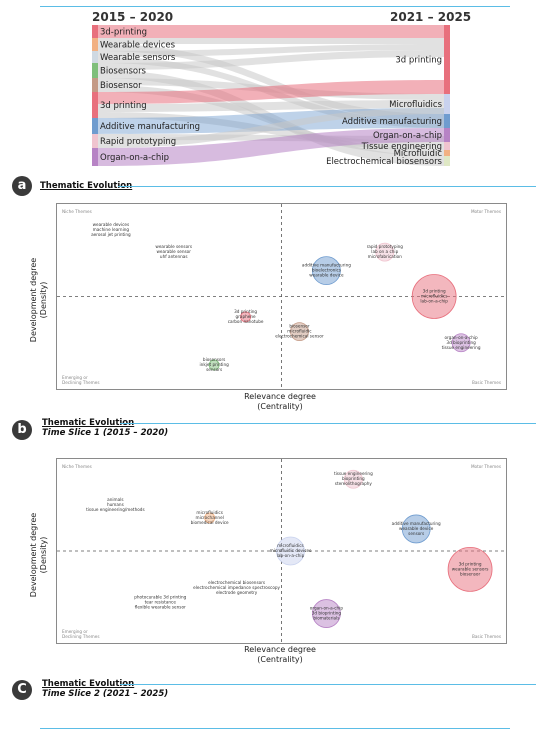  I want to click on cluster-label: sensors, so click(214, 369).